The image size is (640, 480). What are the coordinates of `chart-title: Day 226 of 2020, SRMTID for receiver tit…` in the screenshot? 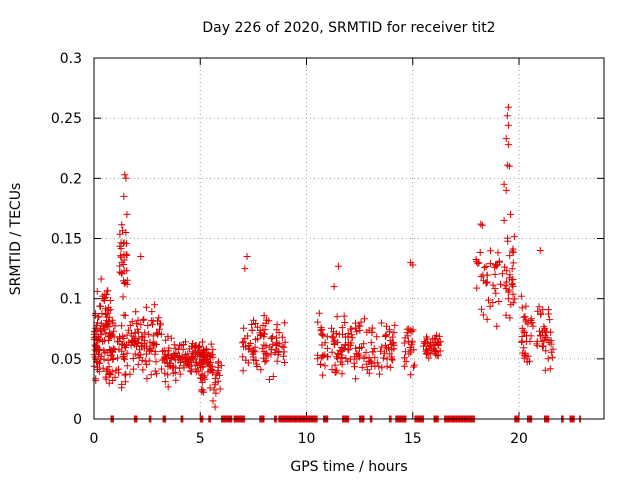 It's located at (348, 28).